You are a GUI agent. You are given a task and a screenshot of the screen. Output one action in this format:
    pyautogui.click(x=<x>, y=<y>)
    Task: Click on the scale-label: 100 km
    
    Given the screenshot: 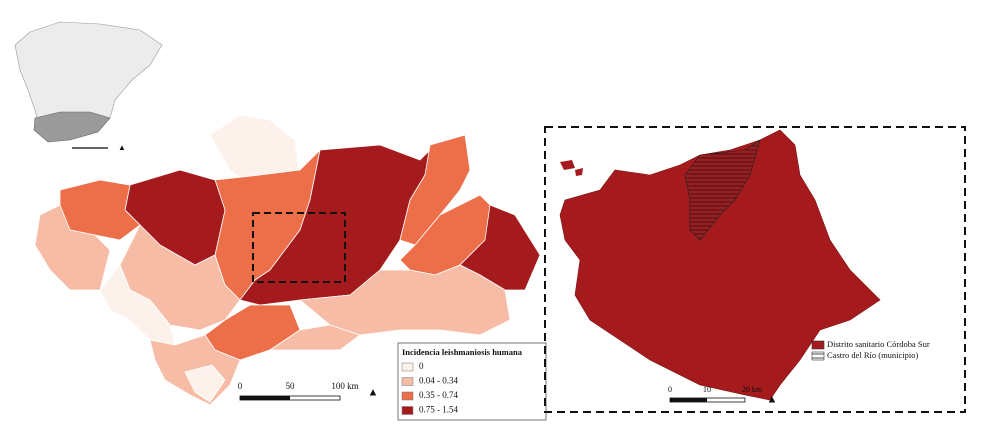 What is the action you would take?
    pyautogui.click(x=344, y=386)
    